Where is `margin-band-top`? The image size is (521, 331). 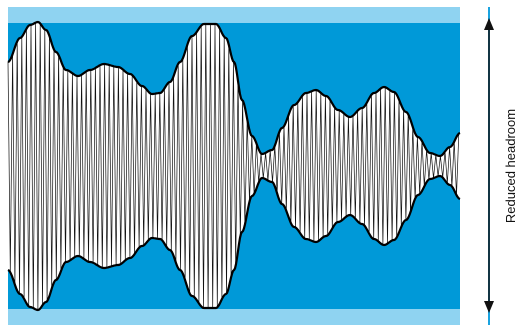 margin-band-top is located at coordinates (234, 15).